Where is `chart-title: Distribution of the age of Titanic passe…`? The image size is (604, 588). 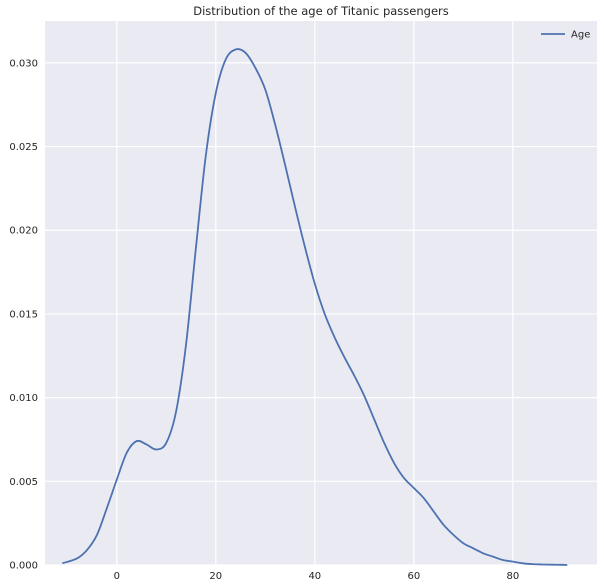
chart-title: Distribution of the age of Titanic passe… is located at coordinates (321, 11).